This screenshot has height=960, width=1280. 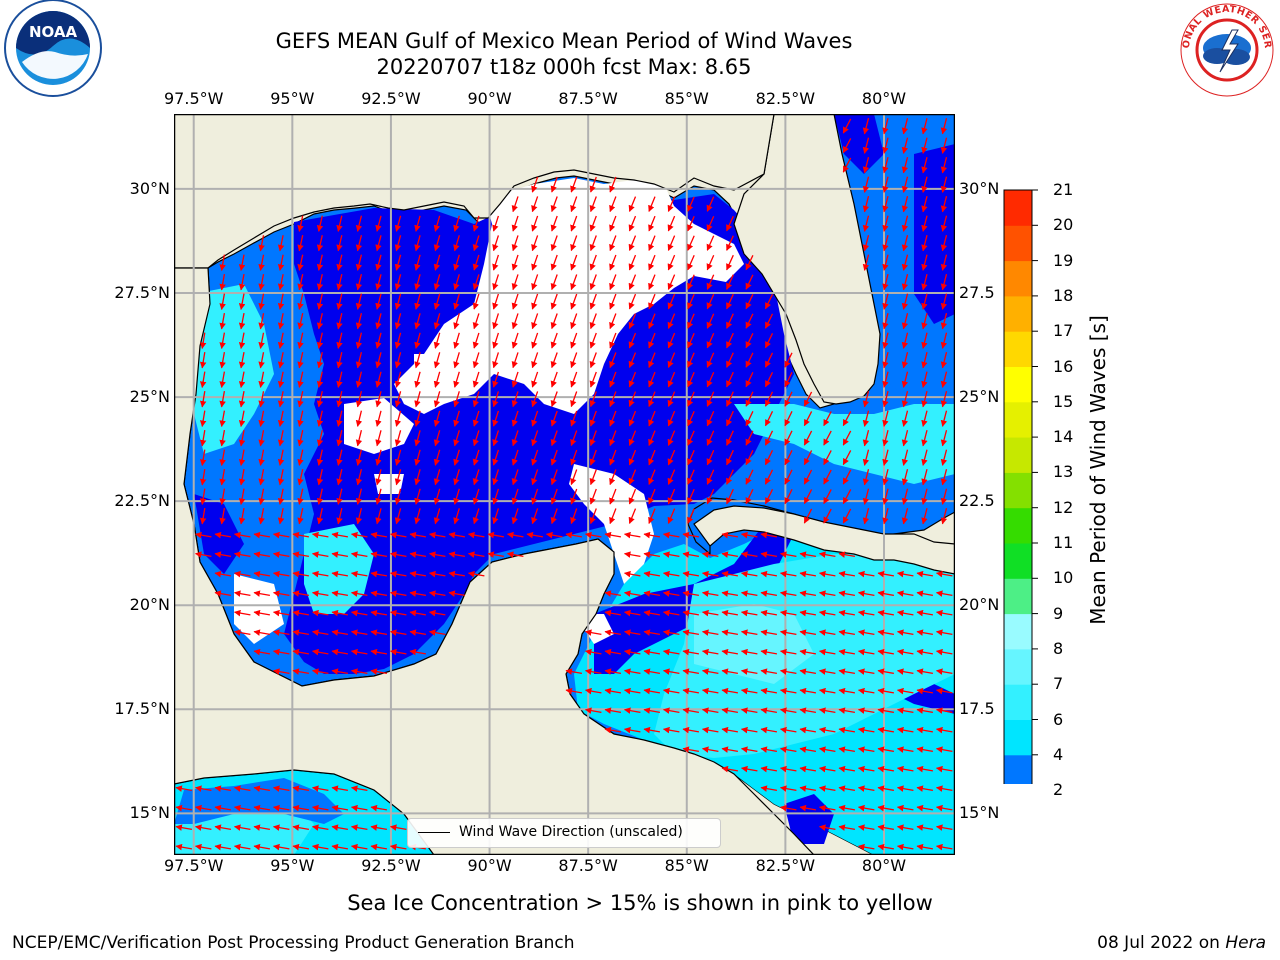 I want to click on colorbar-tick-label: 15, so click(x=1063, y=401).